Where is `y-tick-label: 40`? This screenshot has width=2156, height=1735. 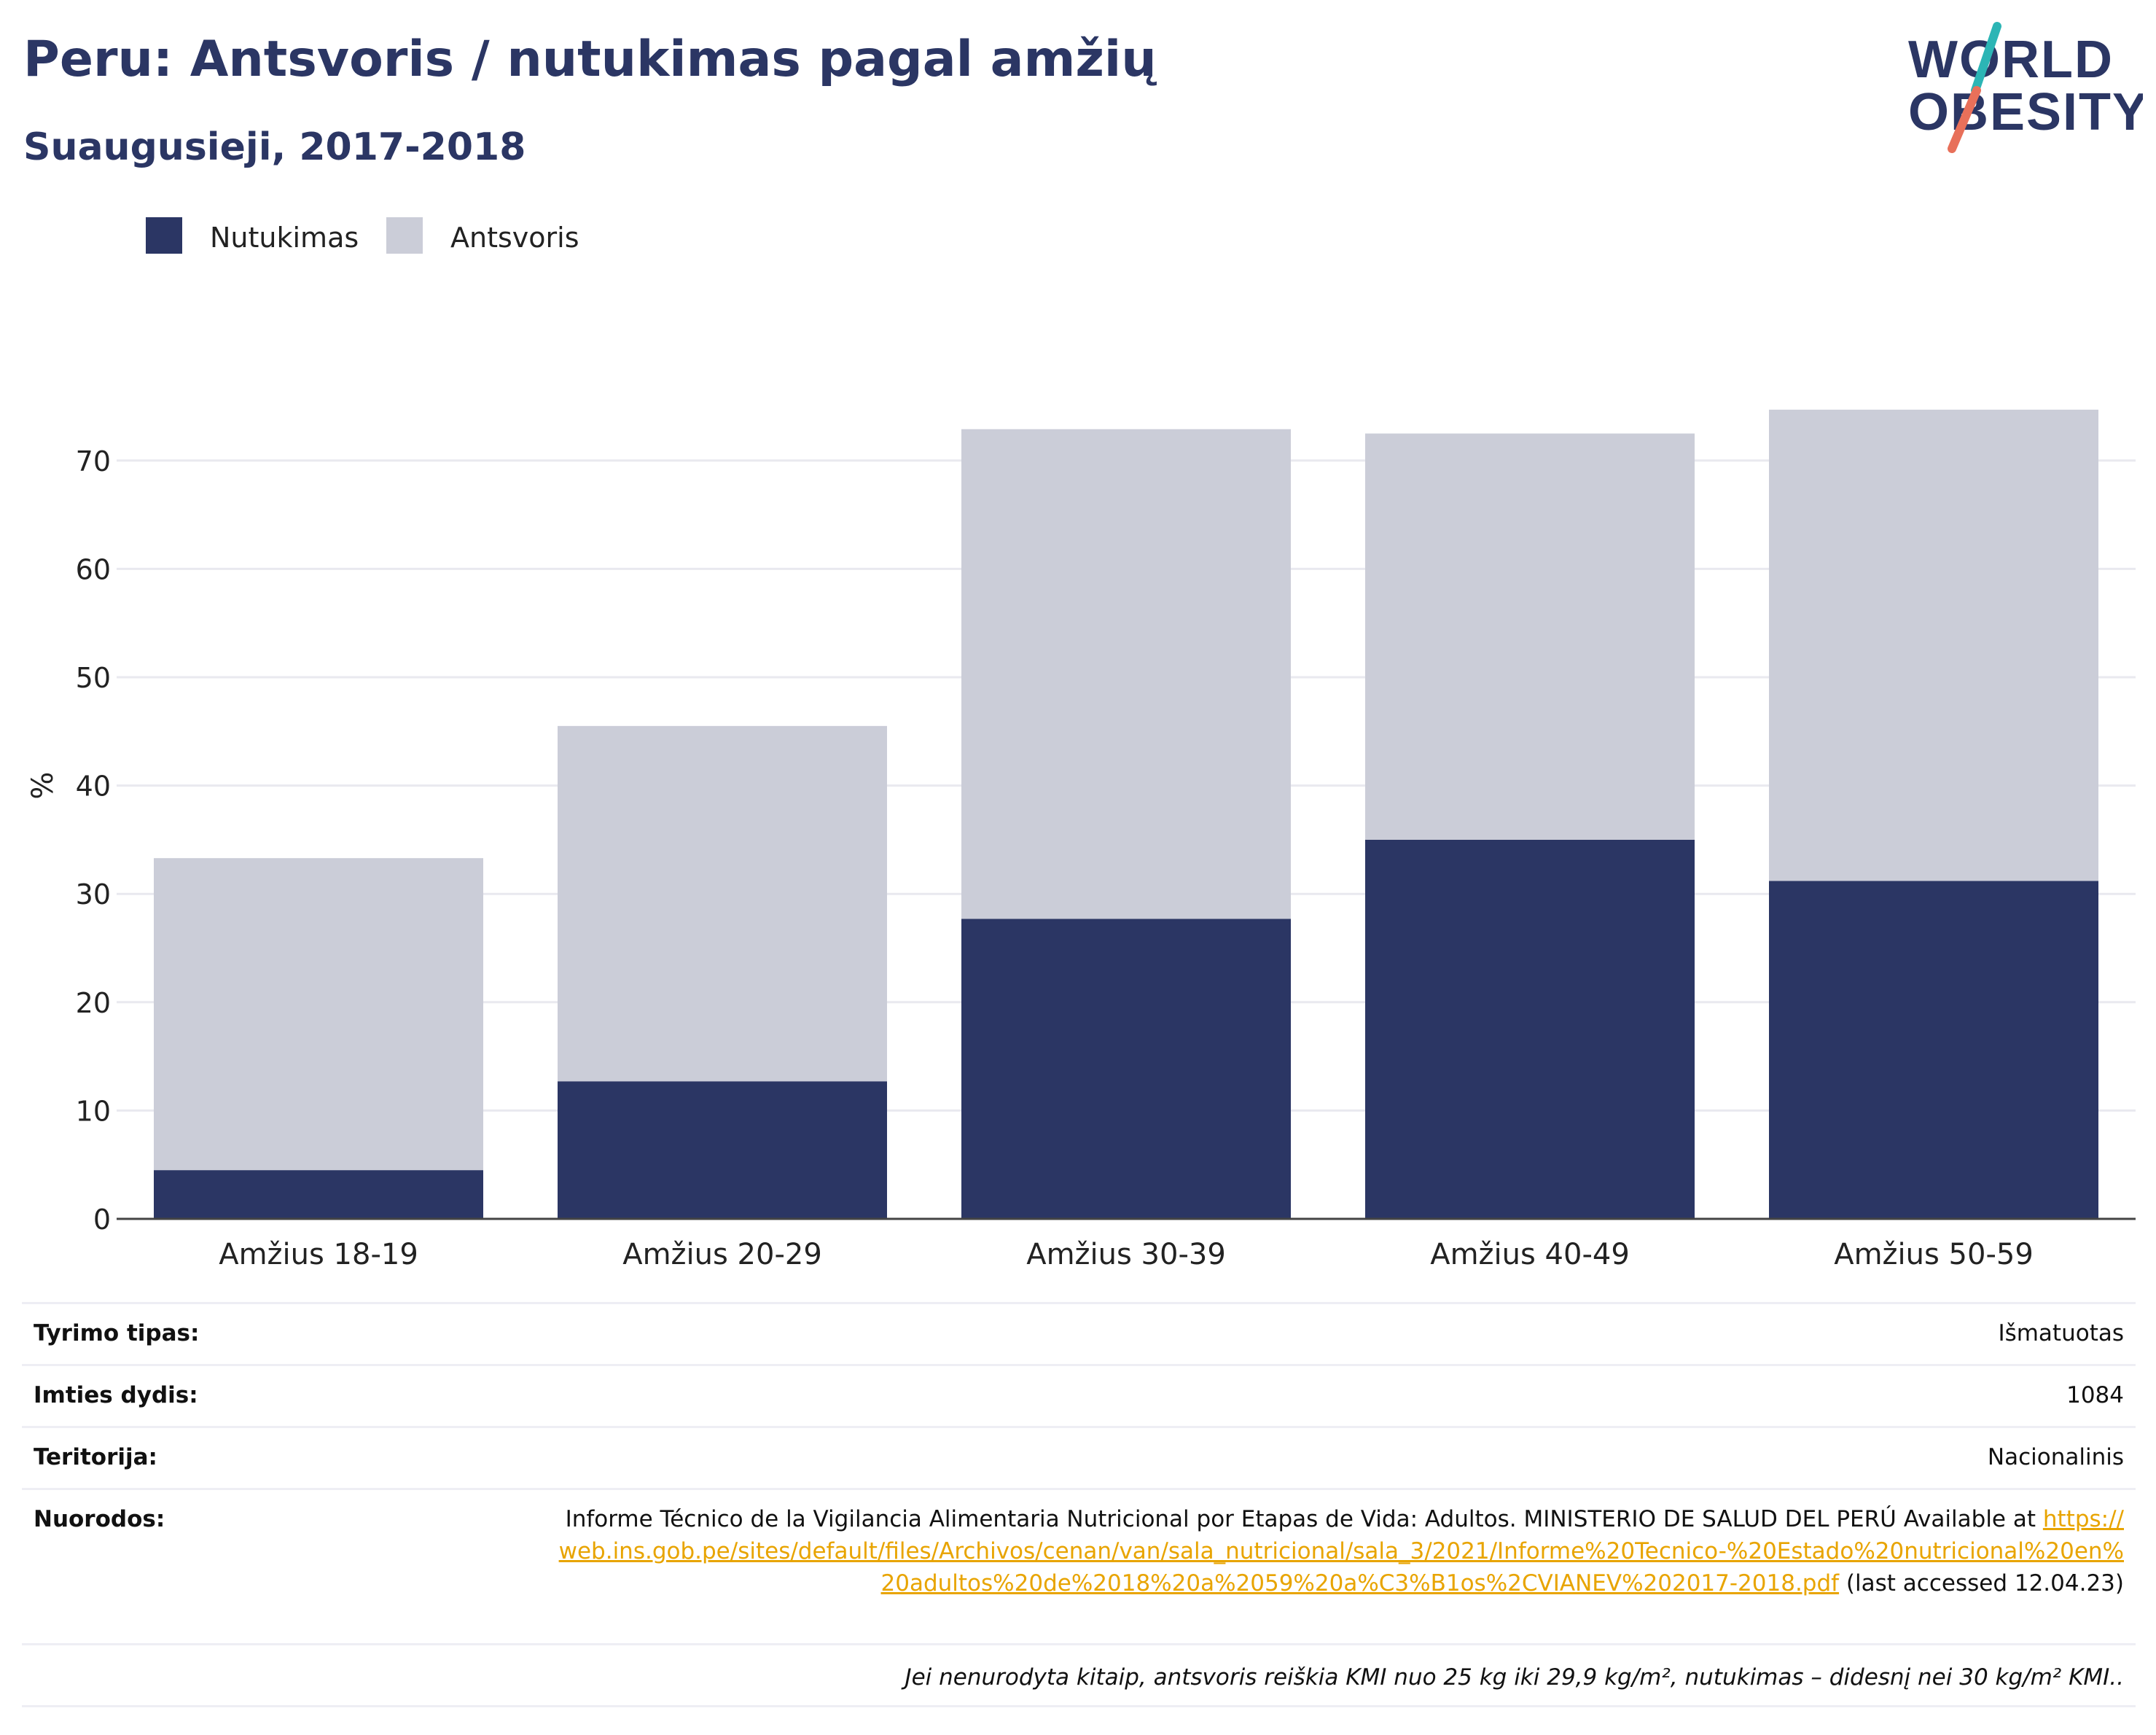 y-tick-label: 40 is located at coordinates (94, 787).